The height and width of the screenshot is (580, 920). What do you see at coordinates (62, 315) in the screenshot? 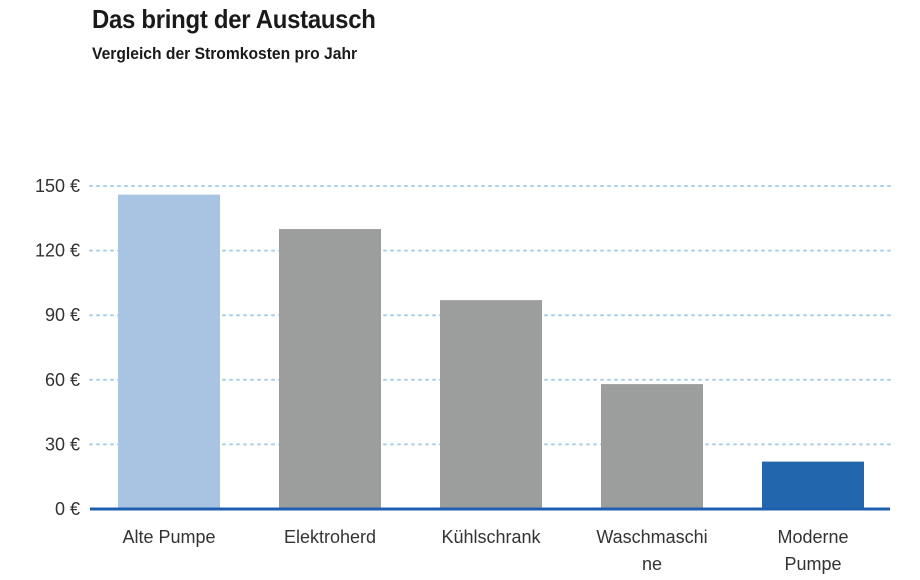
I see `y-tick-label: 90 €` at bounding box center [62, 315].